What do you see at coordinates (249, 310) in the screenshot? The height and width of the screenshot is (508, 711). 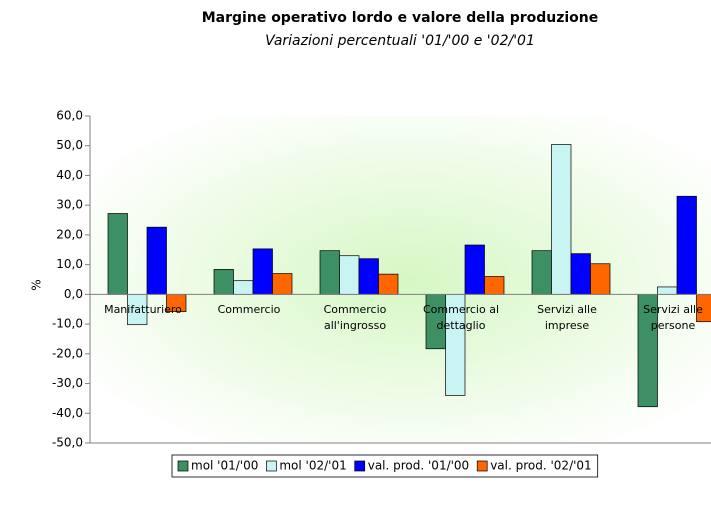 I see `x-tick-label: Commercio` at bounding box center [249, 310].